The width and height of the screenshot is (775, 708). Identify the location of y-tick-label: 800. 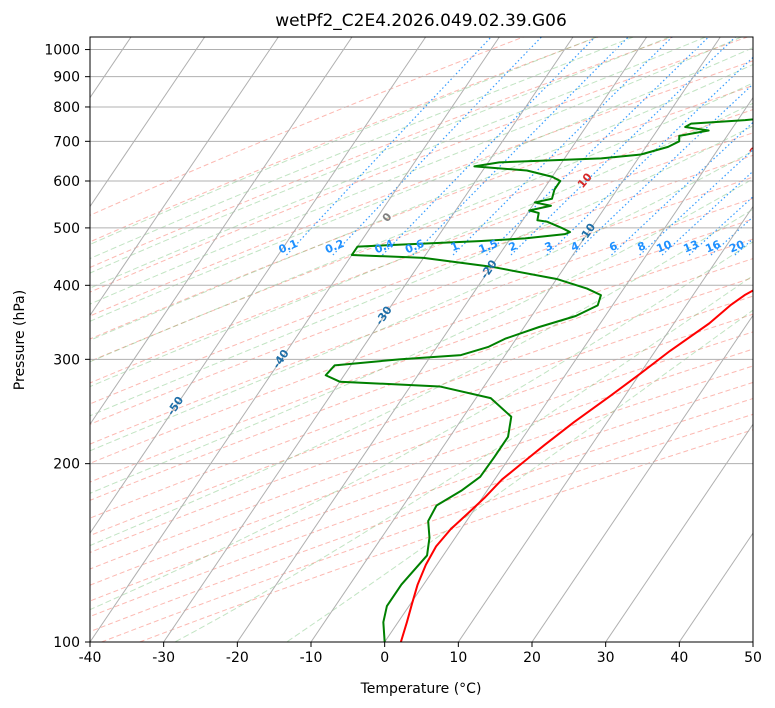
(66, 108).